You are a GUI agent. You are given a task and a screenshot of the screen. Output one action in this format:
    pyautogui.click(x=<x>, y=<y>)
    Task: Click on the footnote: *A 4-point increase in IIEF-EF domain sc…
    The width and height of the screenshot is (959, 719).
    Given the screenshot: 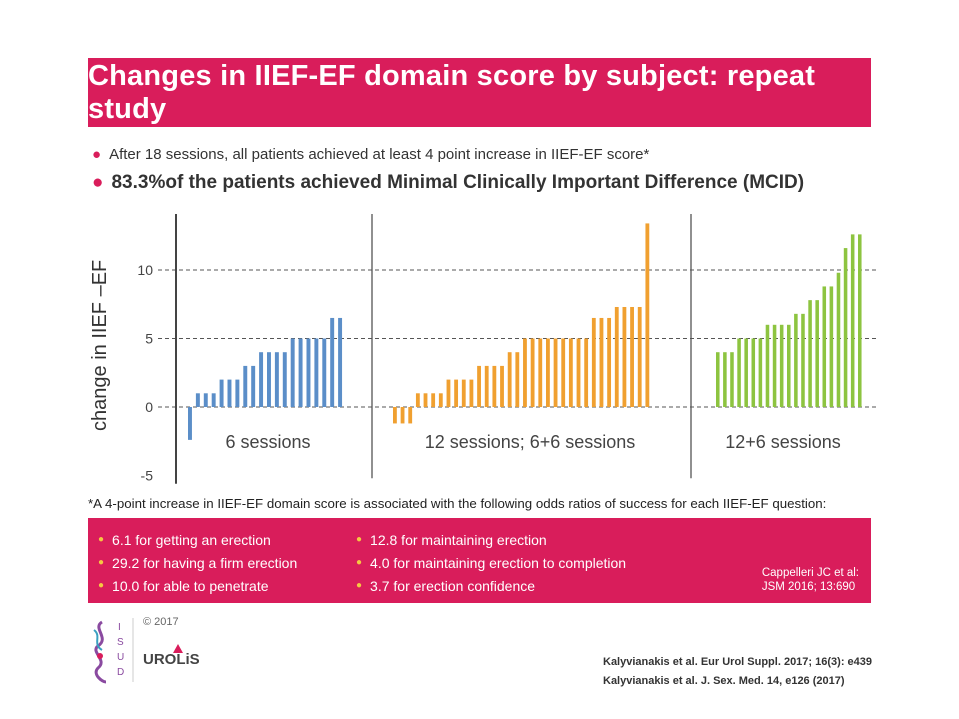 What is the action you would take?
    pyautogui.click(x=457, y=503)
    